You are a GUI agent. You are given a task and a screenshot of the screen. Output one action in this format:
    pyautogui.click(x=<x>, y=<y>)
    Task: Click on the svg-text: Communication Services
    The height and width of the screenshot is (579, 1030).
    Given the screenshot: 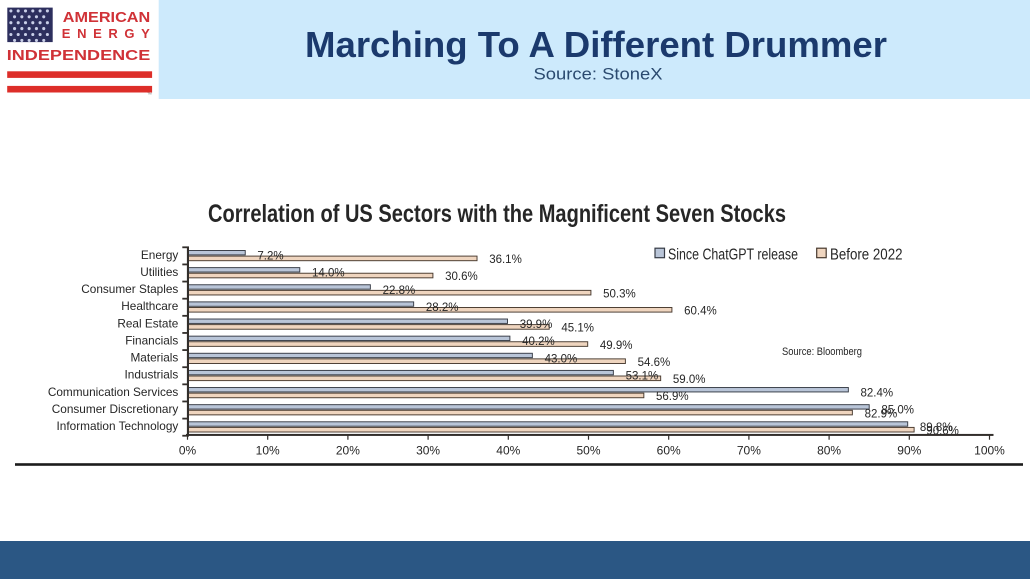 What is the action you would take?
    pyautogui.click(x=113, y=392)
    